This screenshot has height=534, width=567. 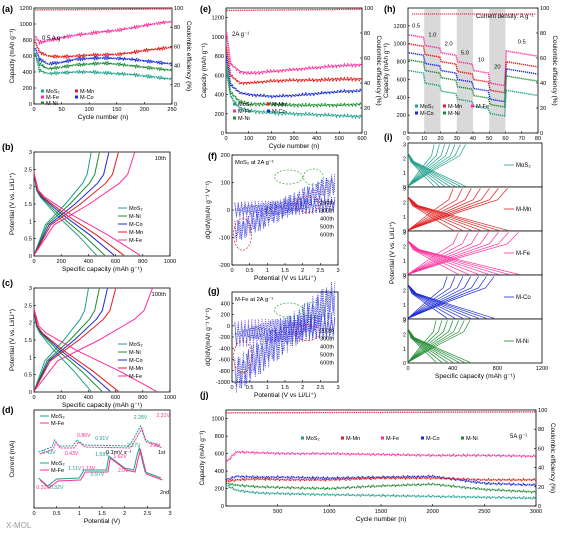 I want to click on annotation: 2A g⁻¹, so click(x=240, y=35).